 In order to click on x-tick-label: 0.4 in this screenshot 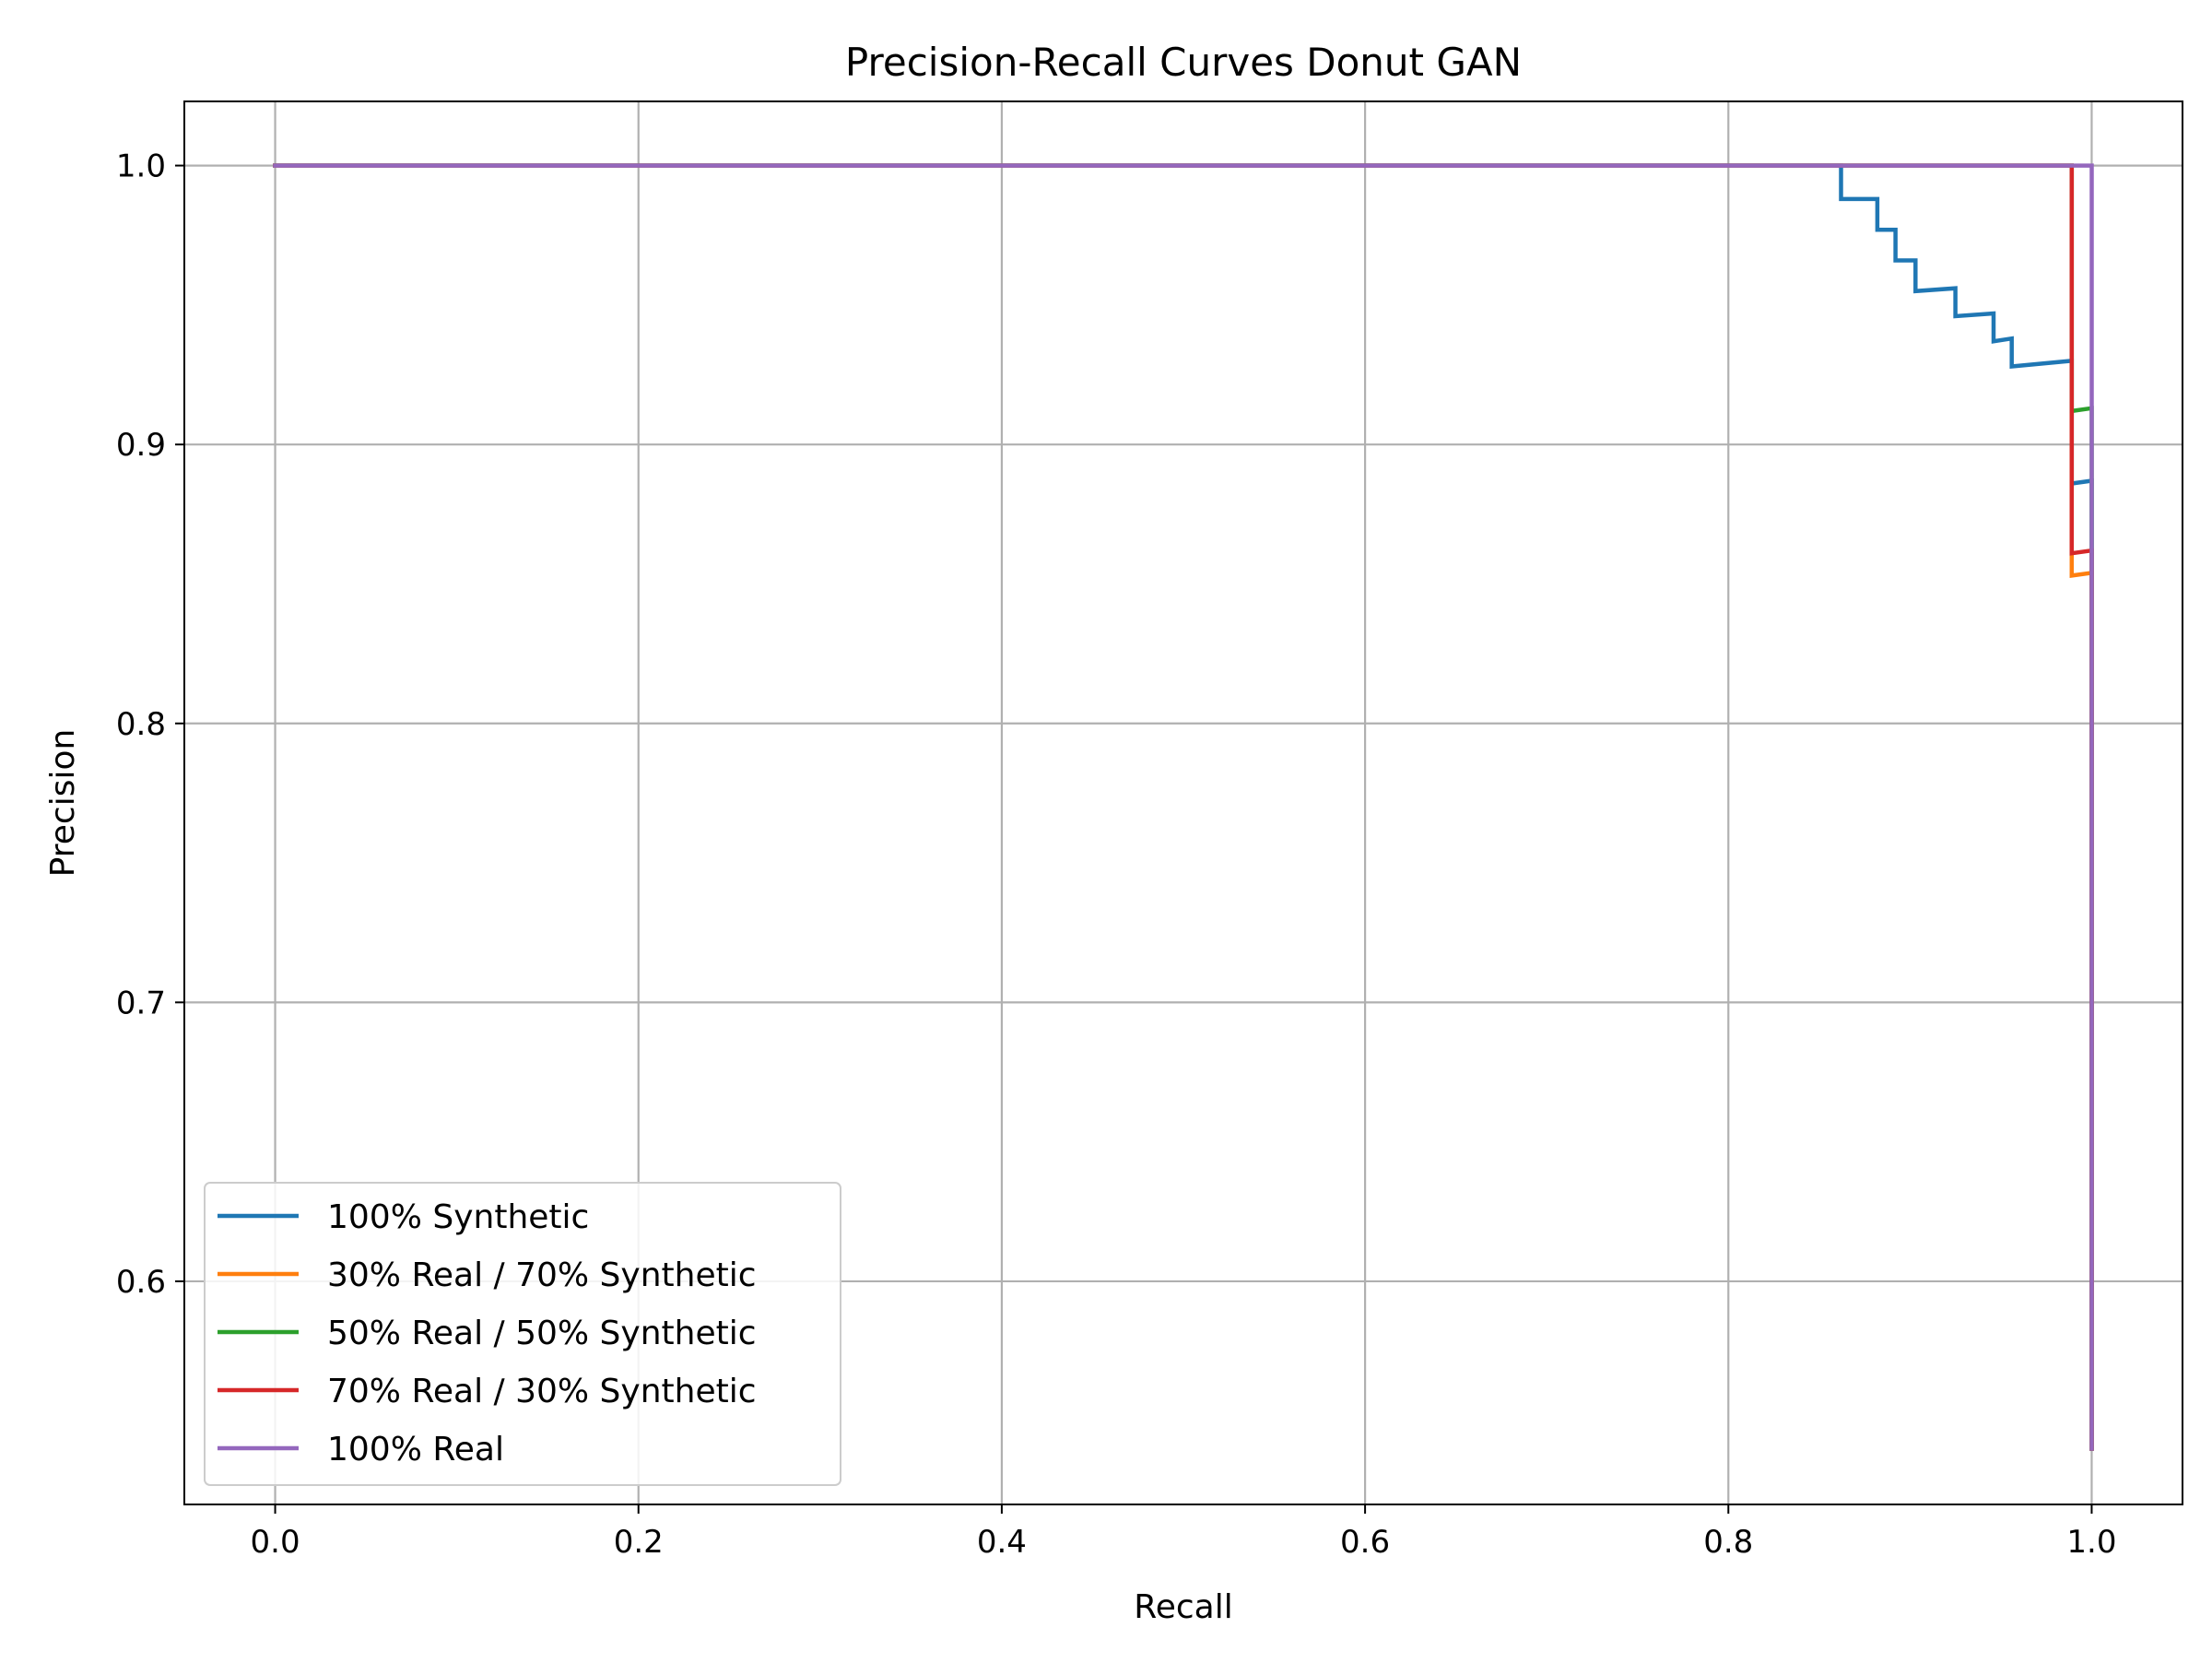, I will do `click(1002, 1542)`.